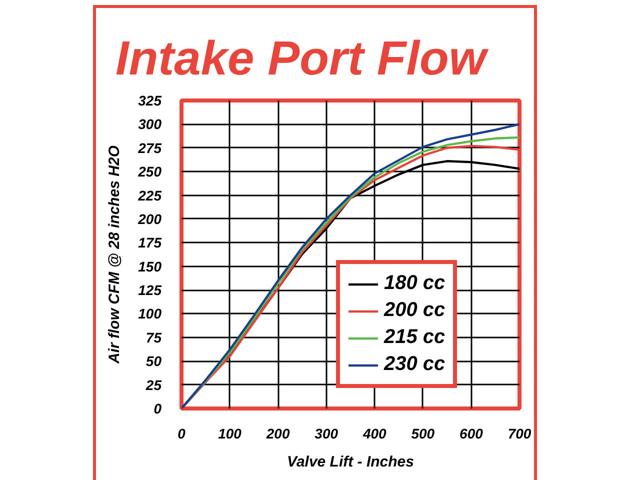 The width and height of the screenshot is (640, 480). Describe the element at coordinates (158, 408) in the screenshot. I see `y-tick-label: 0` at that location.